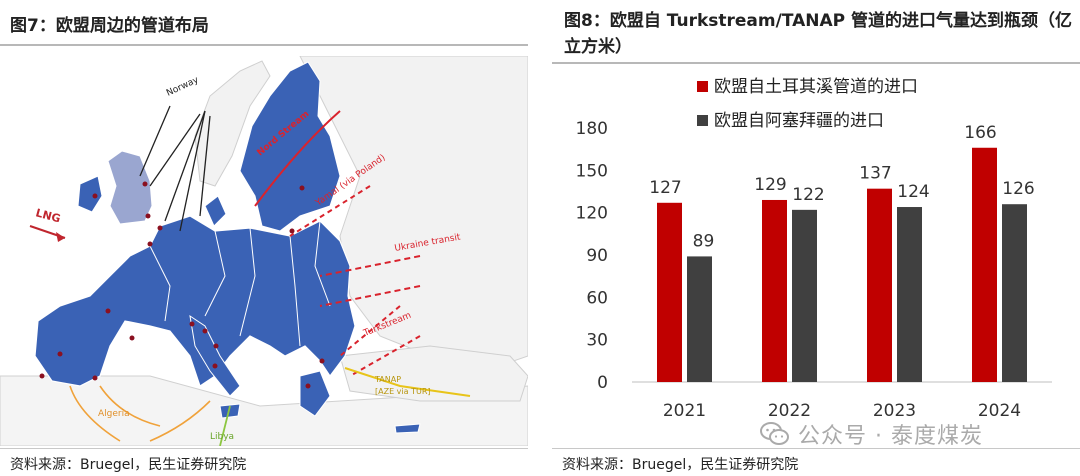 This screenshot has height=476, width=1080. Describe the element at coordinates (403, 391) in the screenshot. I see `label-tanap-2: [AZE via TUR]` at that location.